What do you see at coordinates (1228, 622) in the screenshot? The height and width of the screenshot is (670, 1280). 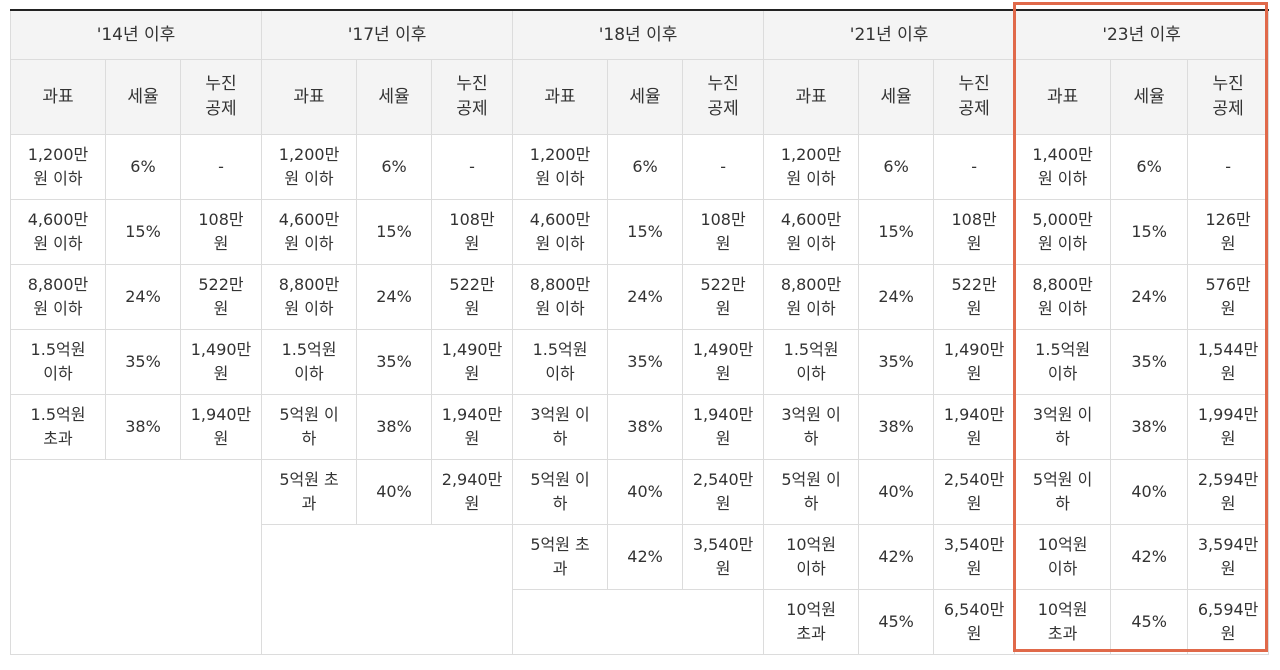 I see `progressive-deduction-cell: 6,594만 원` at bounding box center [1228, 622].